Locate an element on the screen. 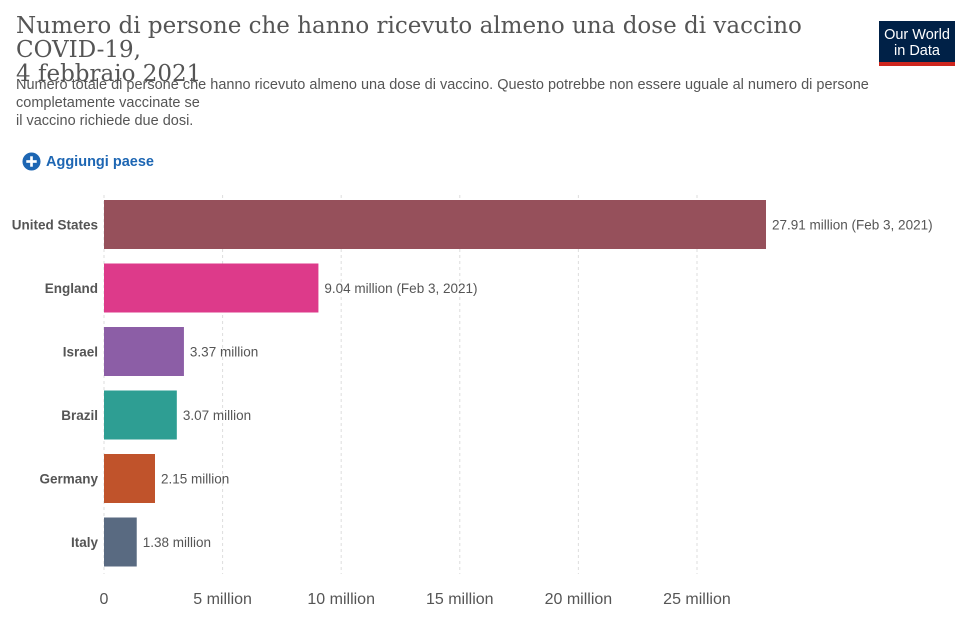  logo-line2: in Data is located at coordinates (917, 51).